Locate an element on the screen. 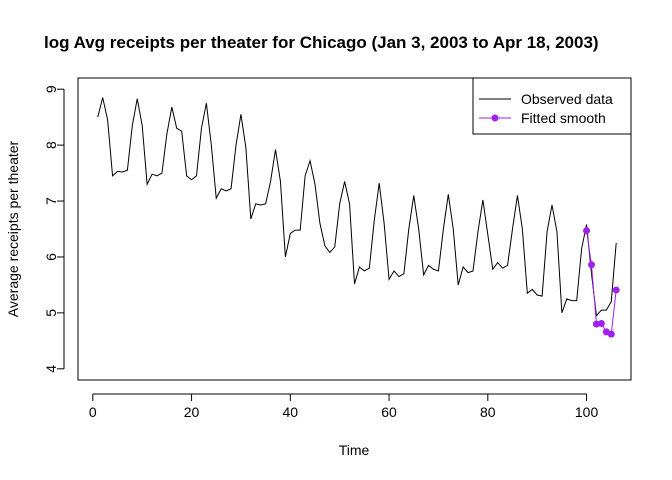 This screenshot has height=480, width=672. y-tick-label-6: 6 is located at coordinates (51, 257).